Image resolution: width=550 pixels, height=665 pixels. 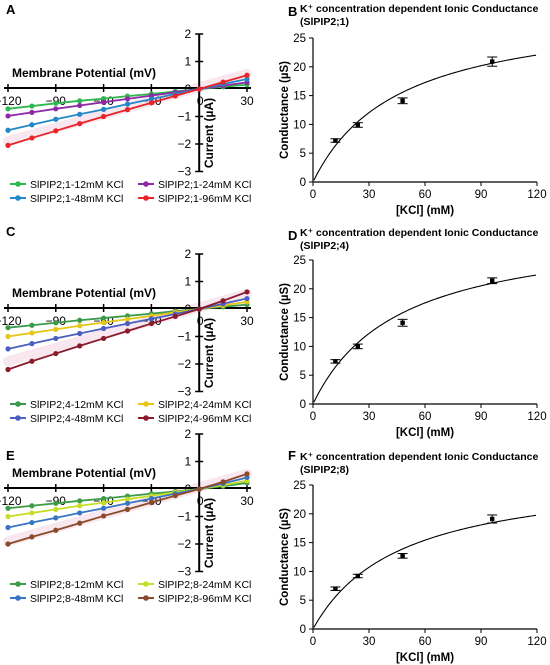 What do you see at coordinates (204, 599) in the screenshot?
I see `legend-label: SlPIP2;8-96mM KCl` at bounding box center [204, 599].